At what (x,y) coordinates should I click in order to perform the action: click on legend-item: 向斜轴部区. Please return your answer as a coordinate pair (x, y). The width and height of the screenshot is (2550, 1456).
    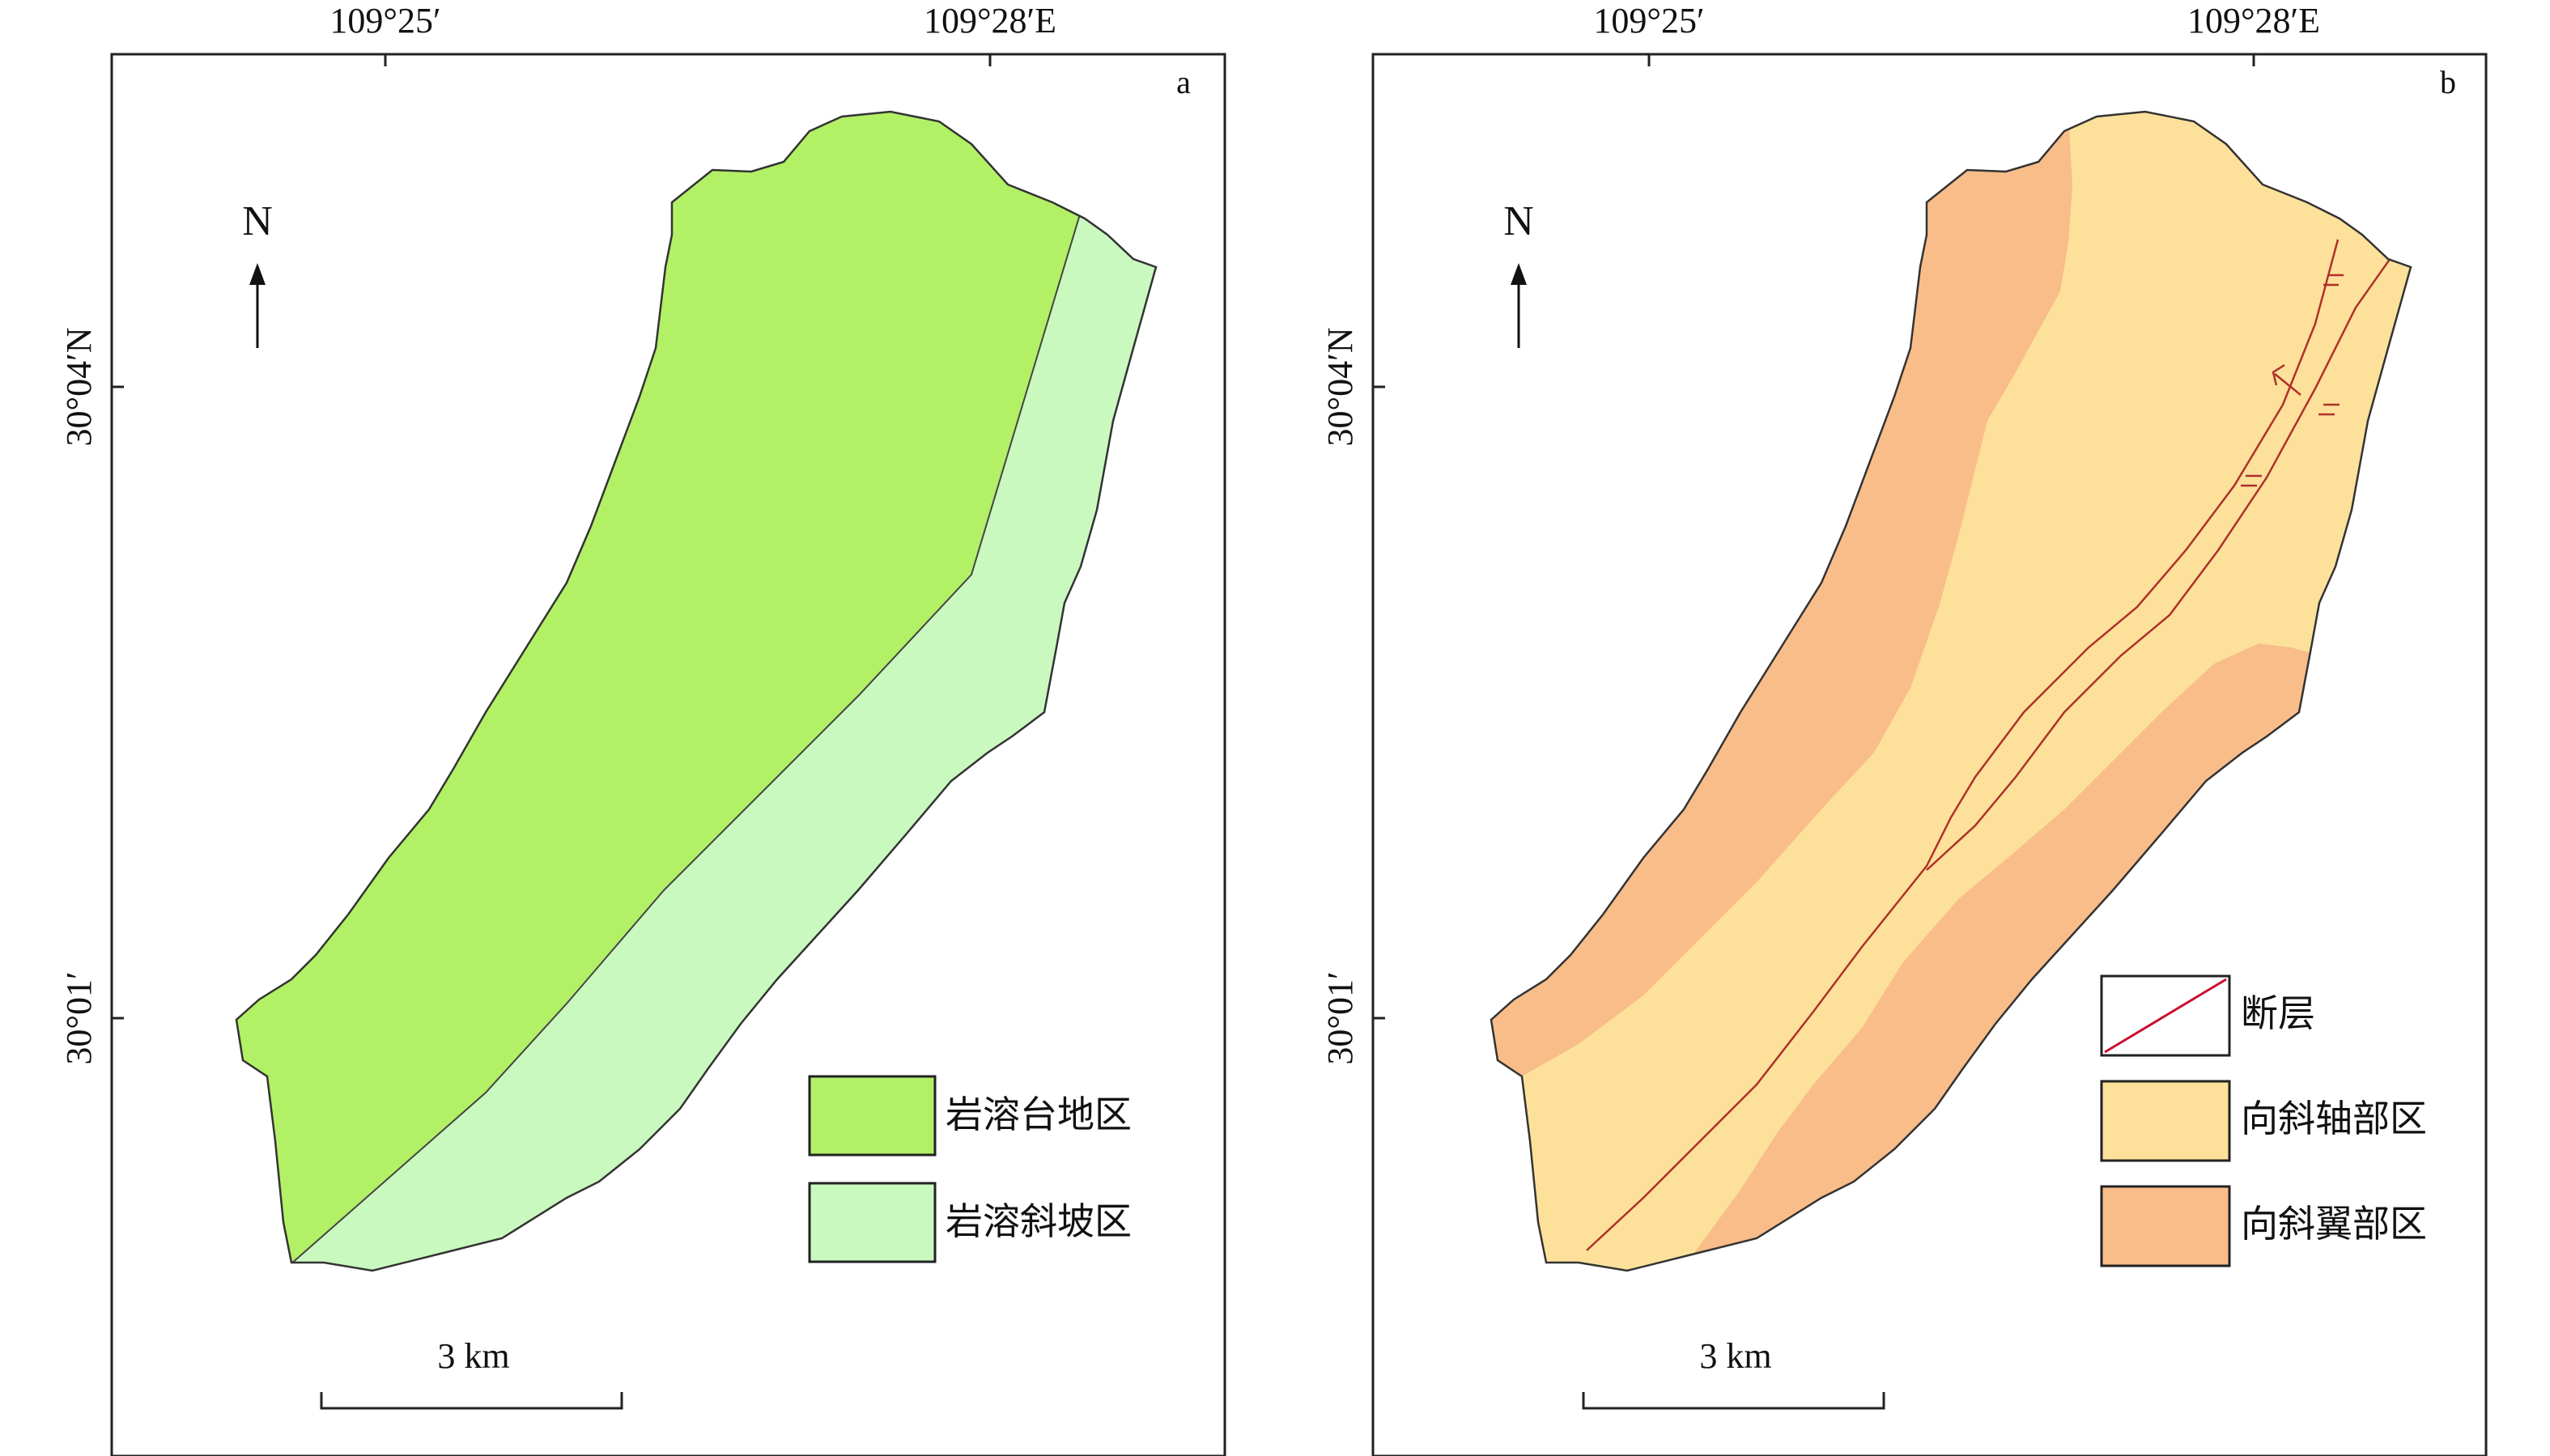
    Looking at the image, I should click on (2263, 1121).